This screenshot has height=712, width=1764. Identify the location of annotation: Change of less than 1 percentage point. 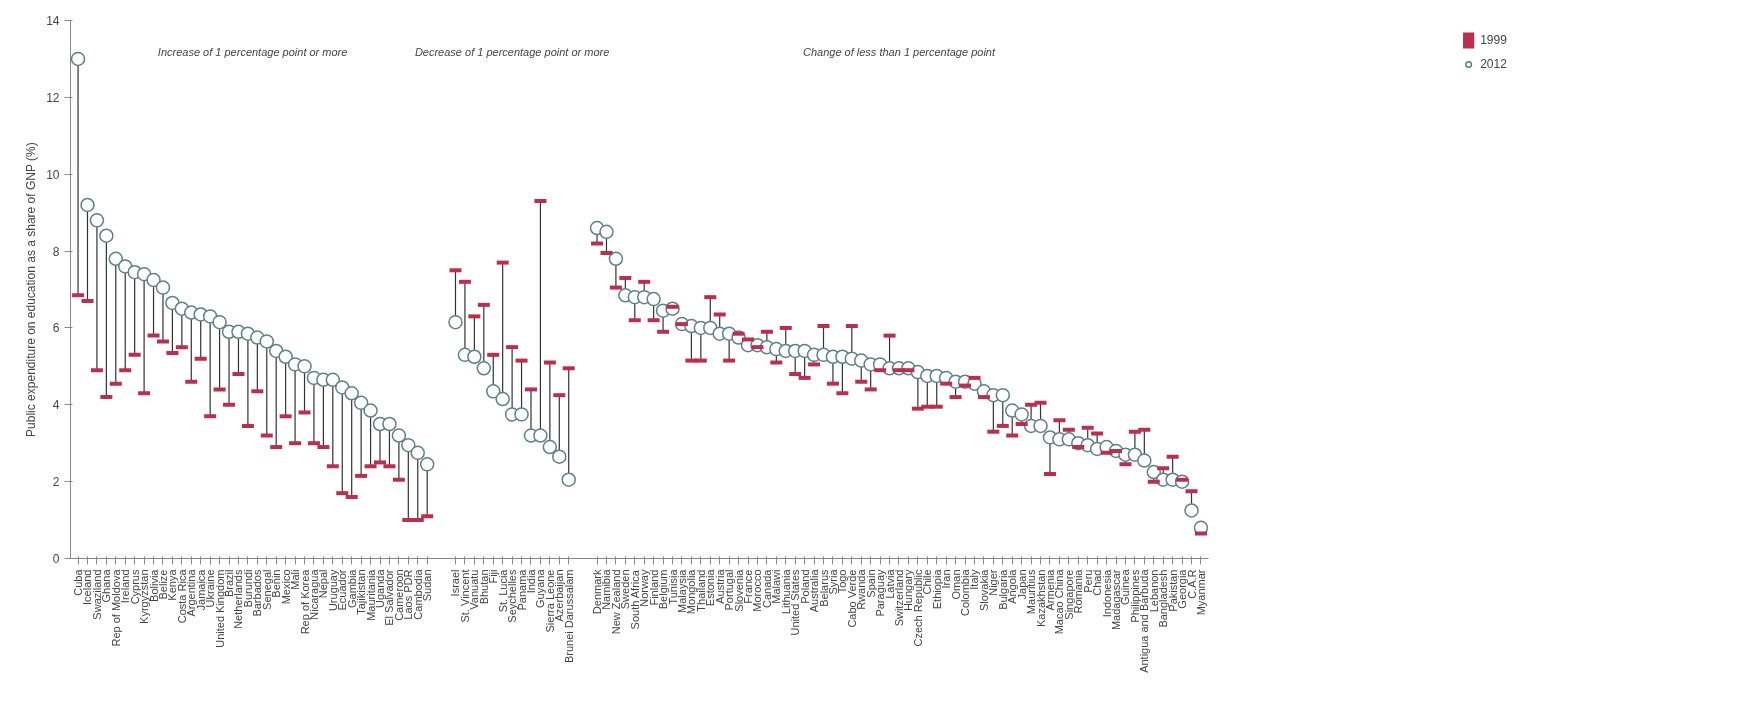
(899, 52).